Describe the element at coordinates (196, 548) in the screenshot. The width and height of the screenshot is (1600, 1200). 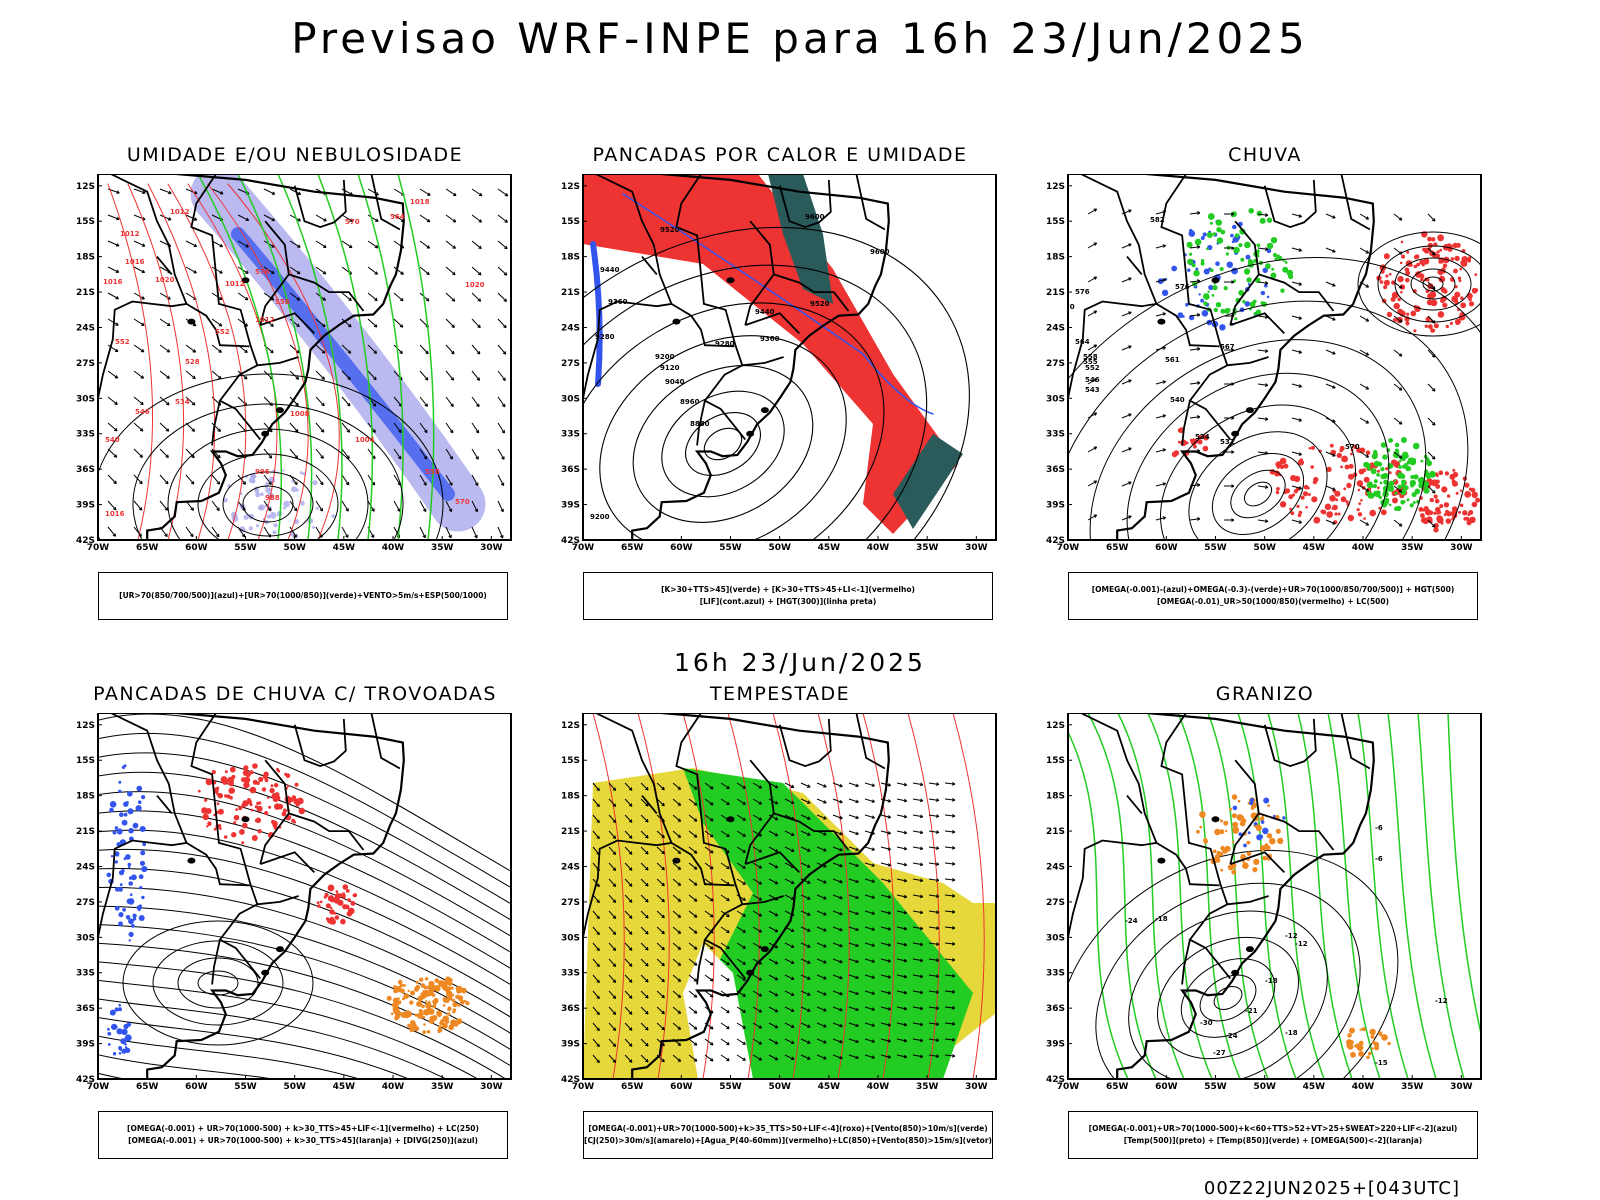
I see `lon-tick-label: 60W` at that location.